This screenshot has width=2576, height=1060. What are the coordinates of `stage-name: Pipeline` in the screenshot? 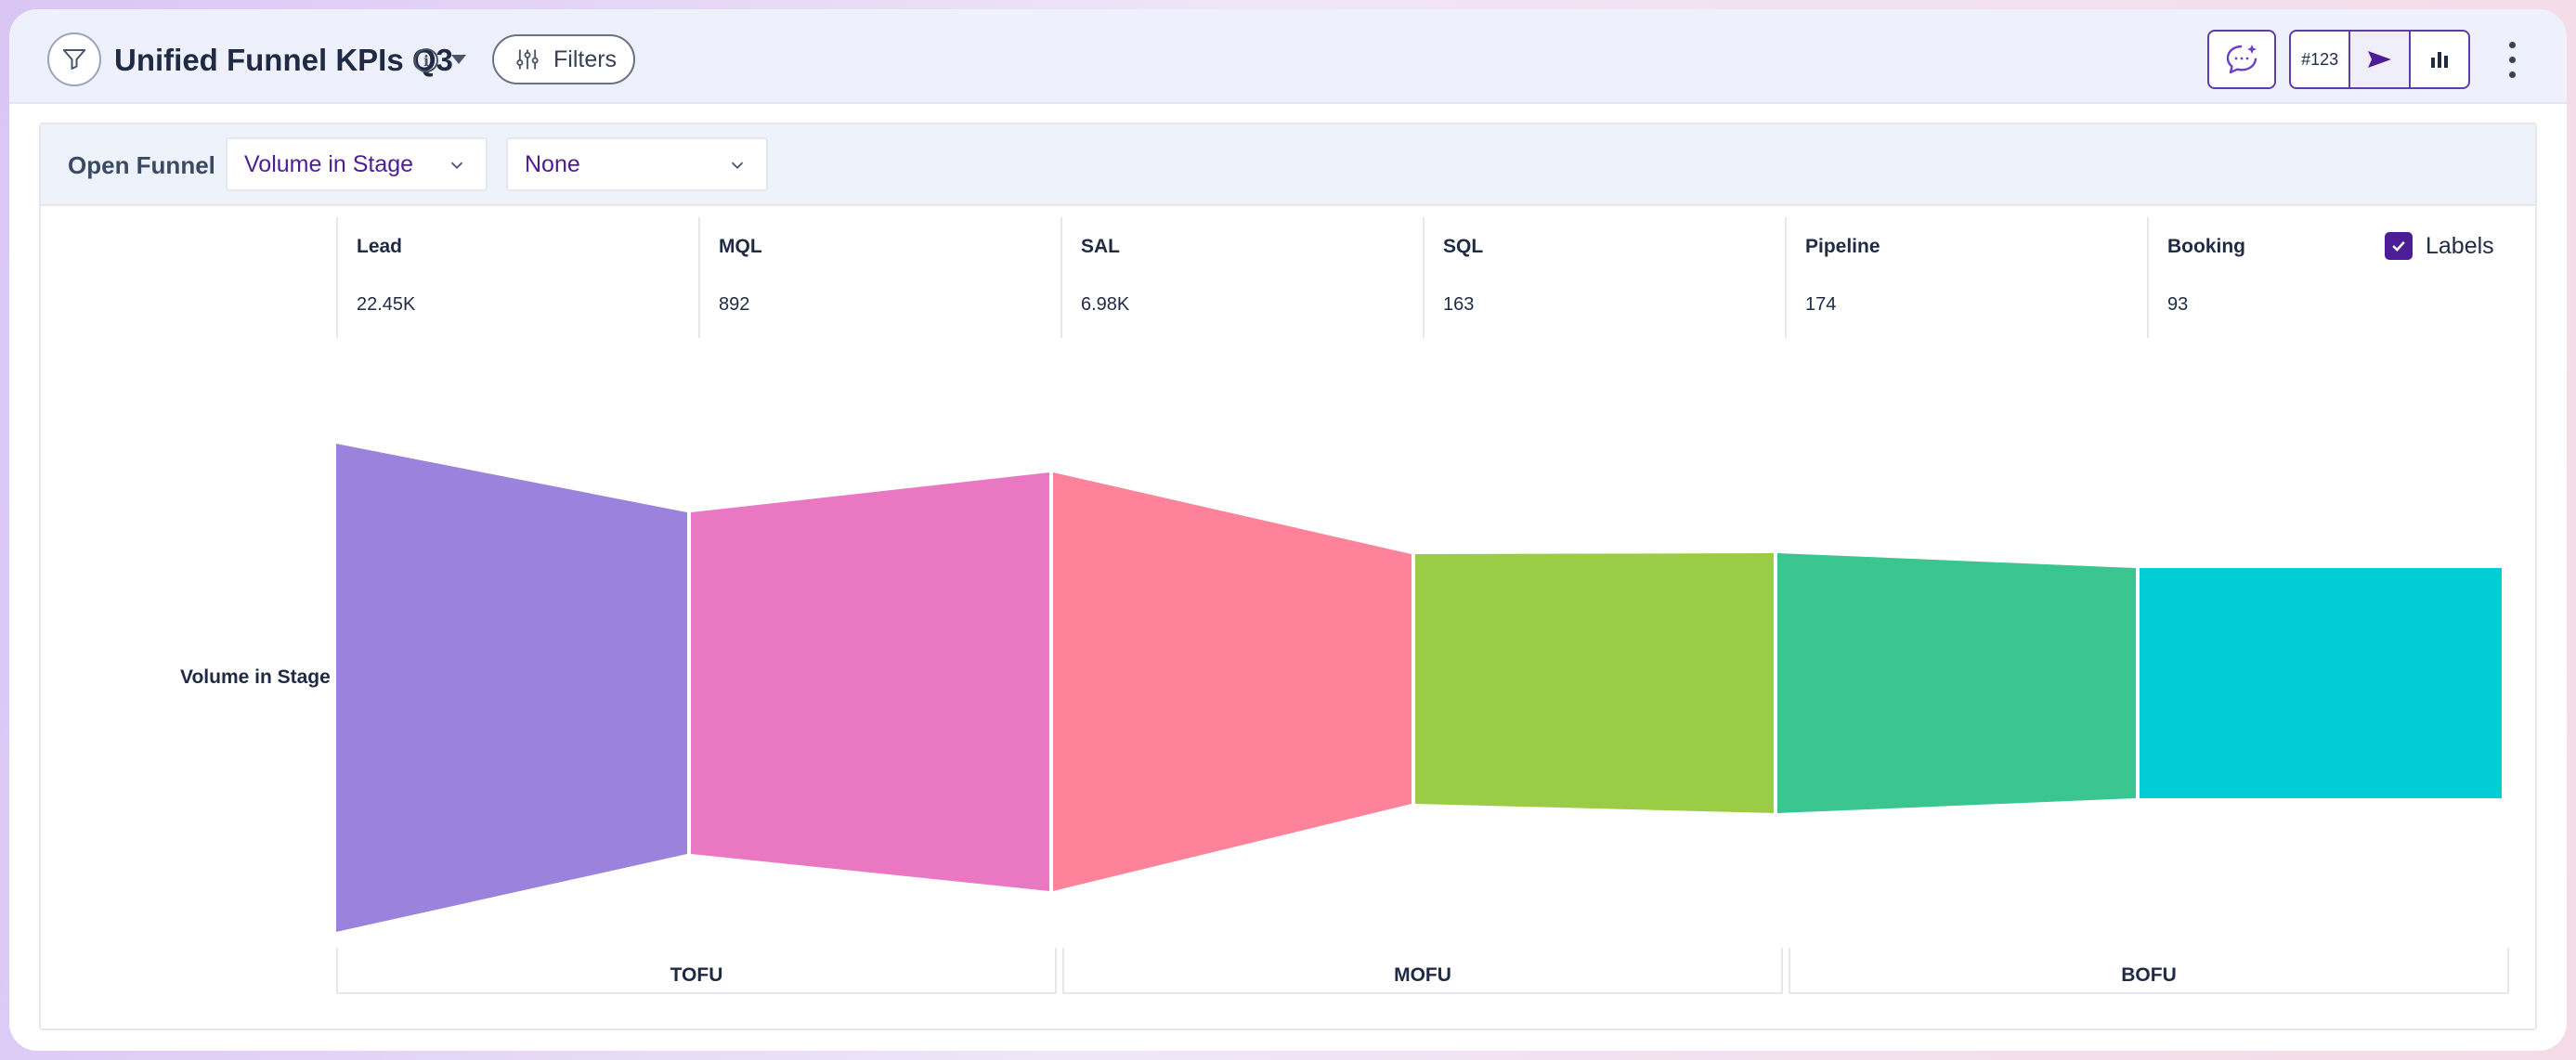 It's located at (1843, 246).